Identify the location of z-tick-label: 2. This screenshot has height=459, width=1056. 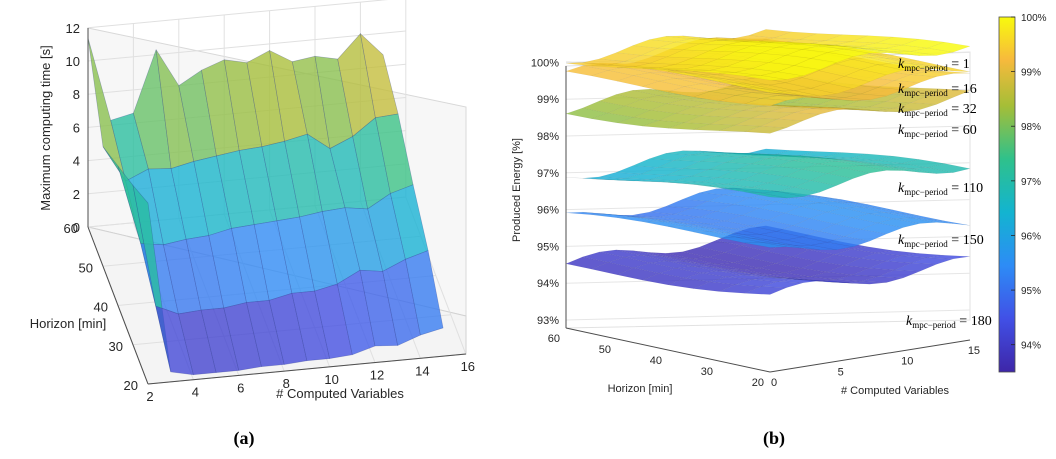
(76, 194).